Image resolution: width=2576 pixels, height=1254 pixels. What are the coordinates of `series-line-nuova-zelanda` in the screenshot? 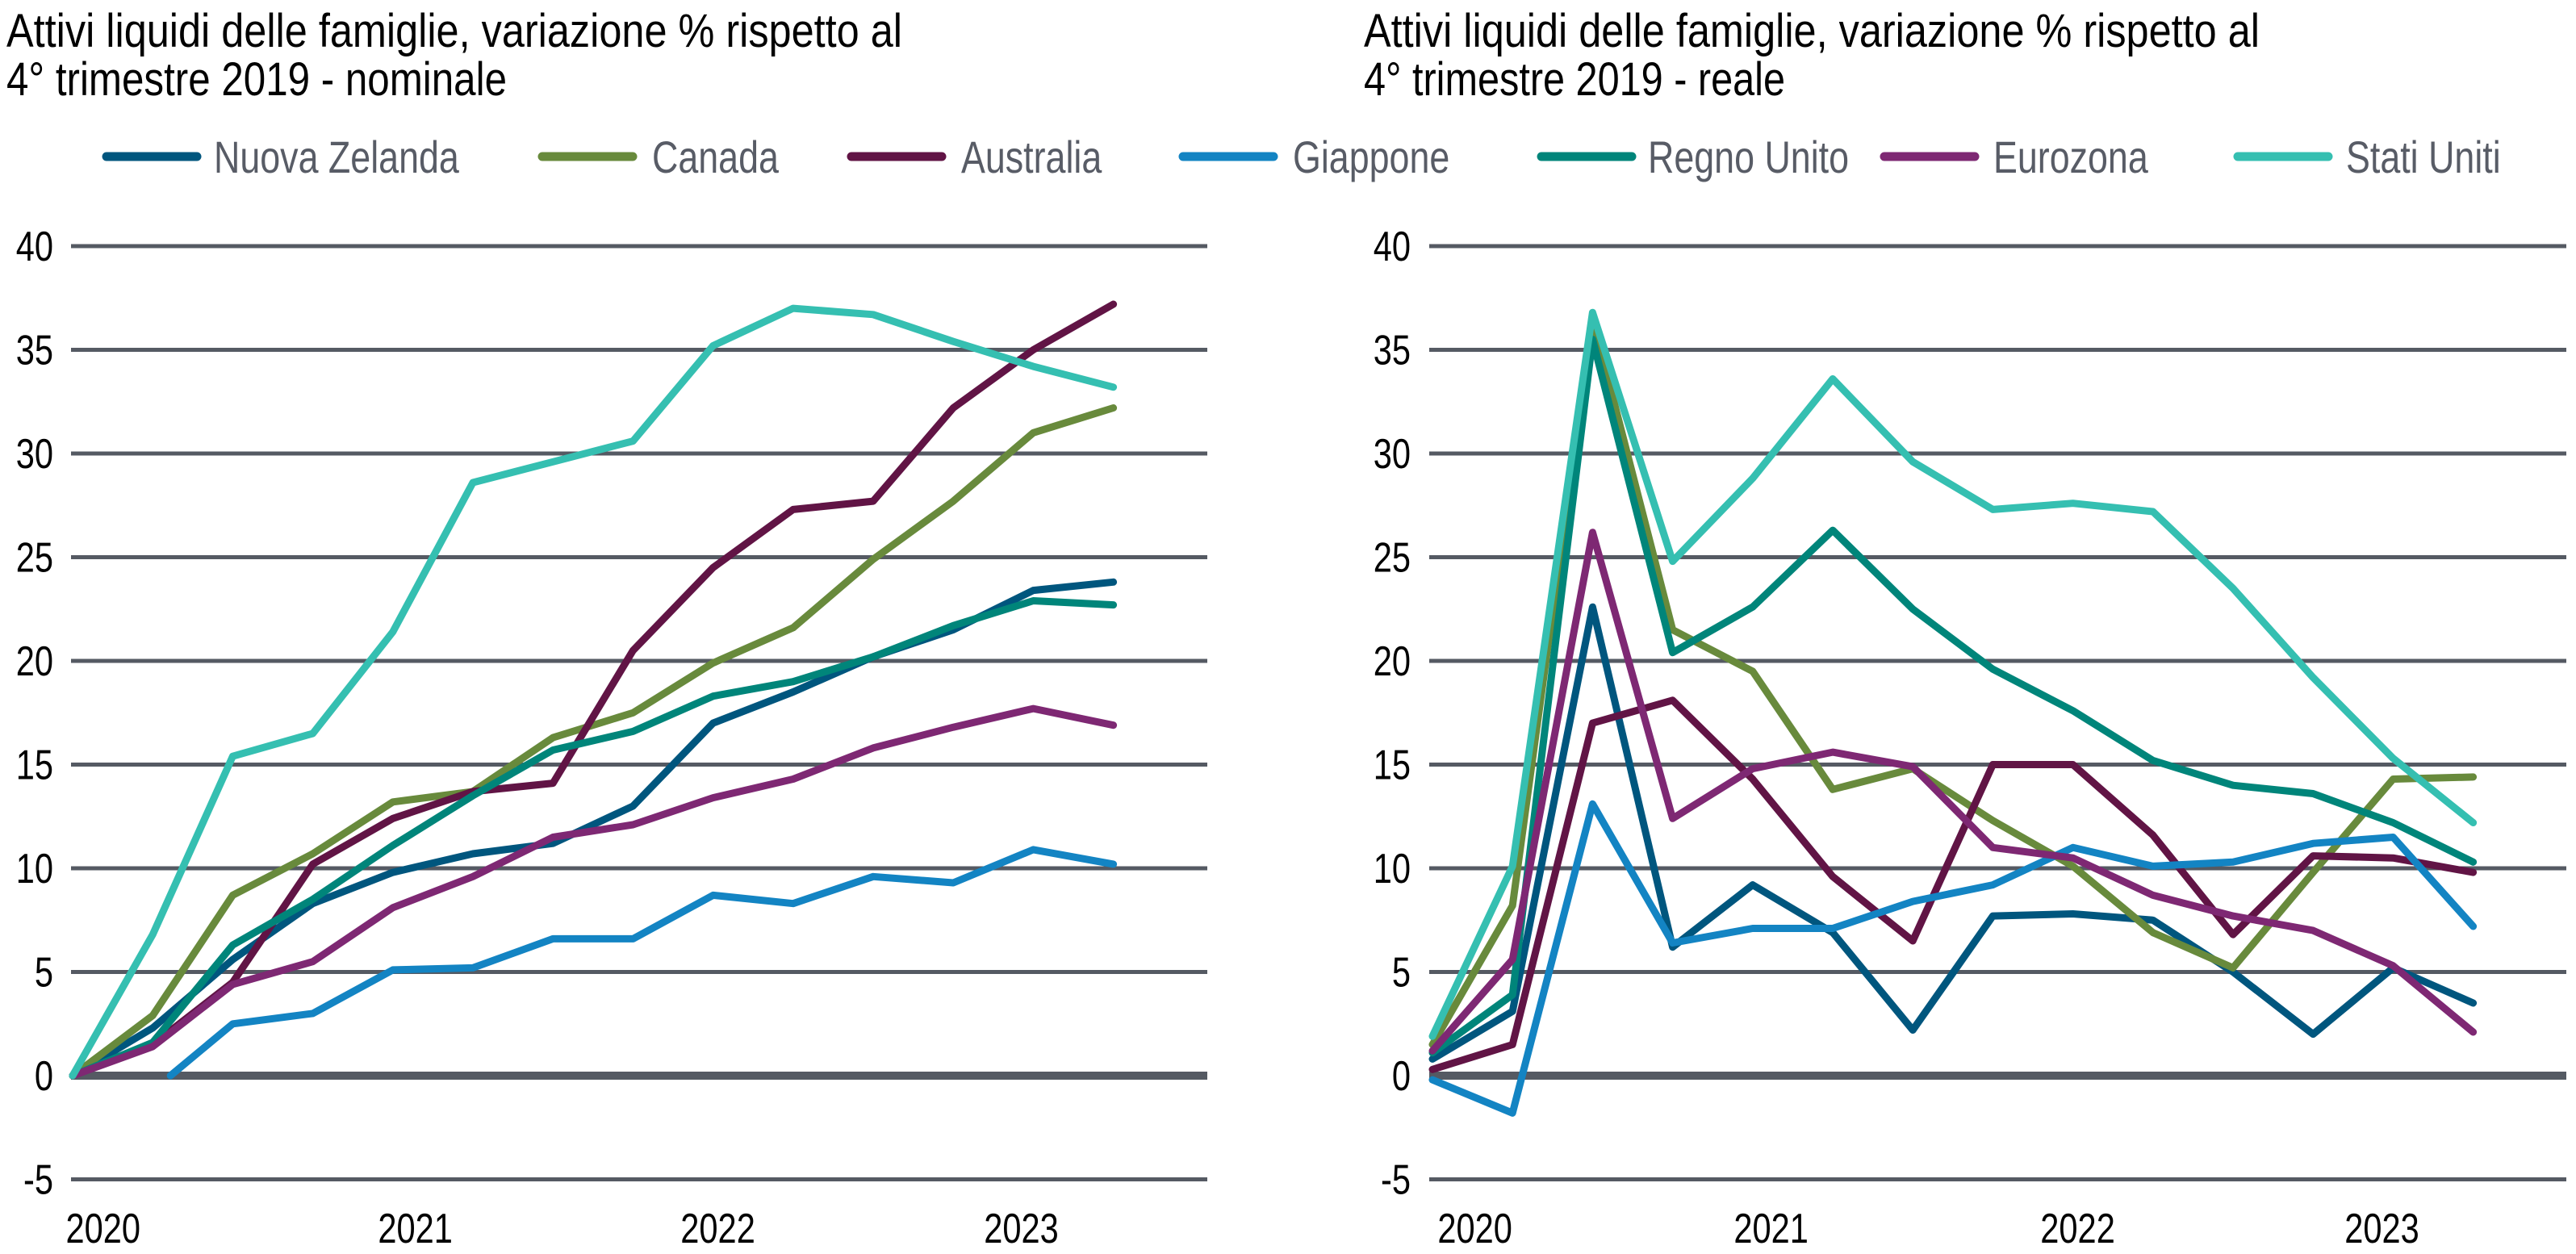 It's located at (1953, 833).